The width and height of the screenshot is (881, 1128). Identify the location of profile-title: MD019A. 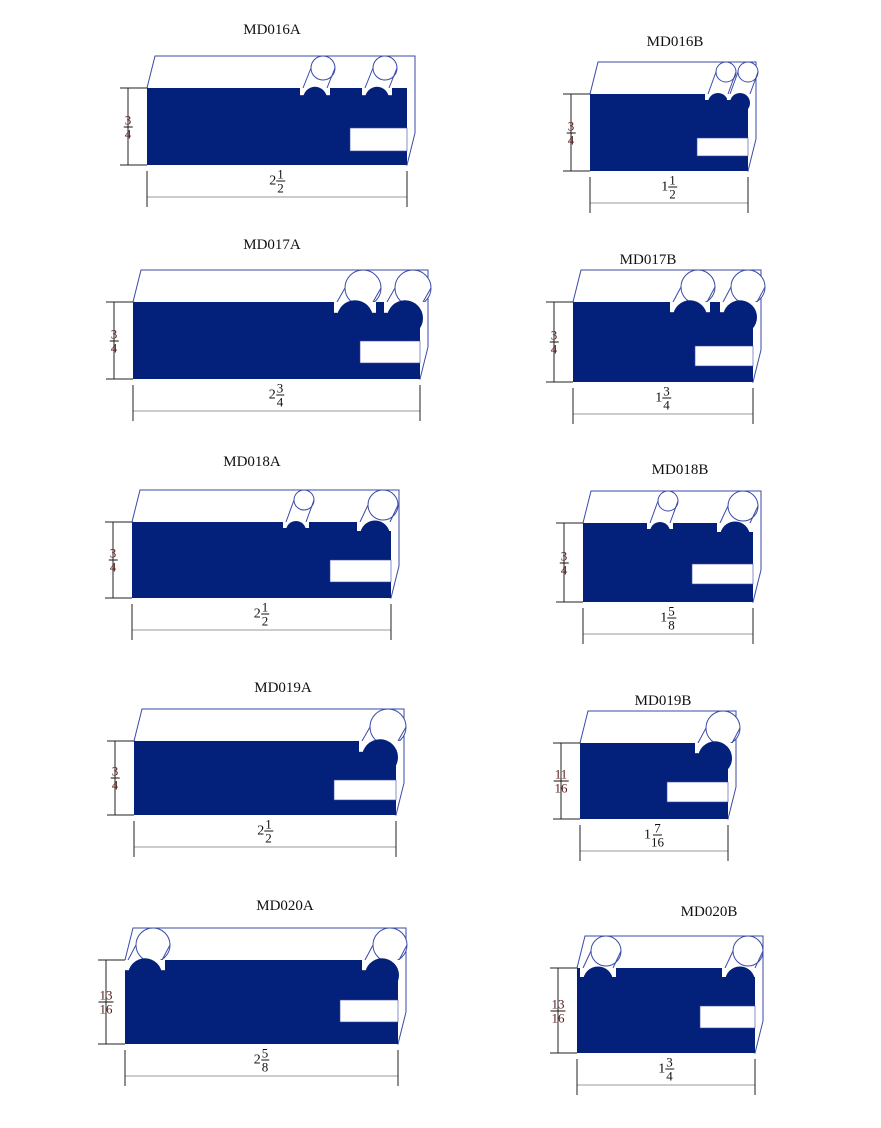
(283, 688).